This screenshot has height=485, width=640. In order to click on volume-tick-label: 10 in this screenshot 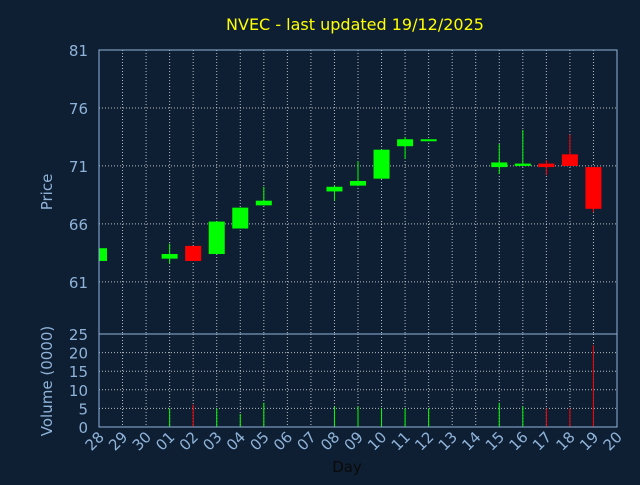, I will do `click(78, 391)`.